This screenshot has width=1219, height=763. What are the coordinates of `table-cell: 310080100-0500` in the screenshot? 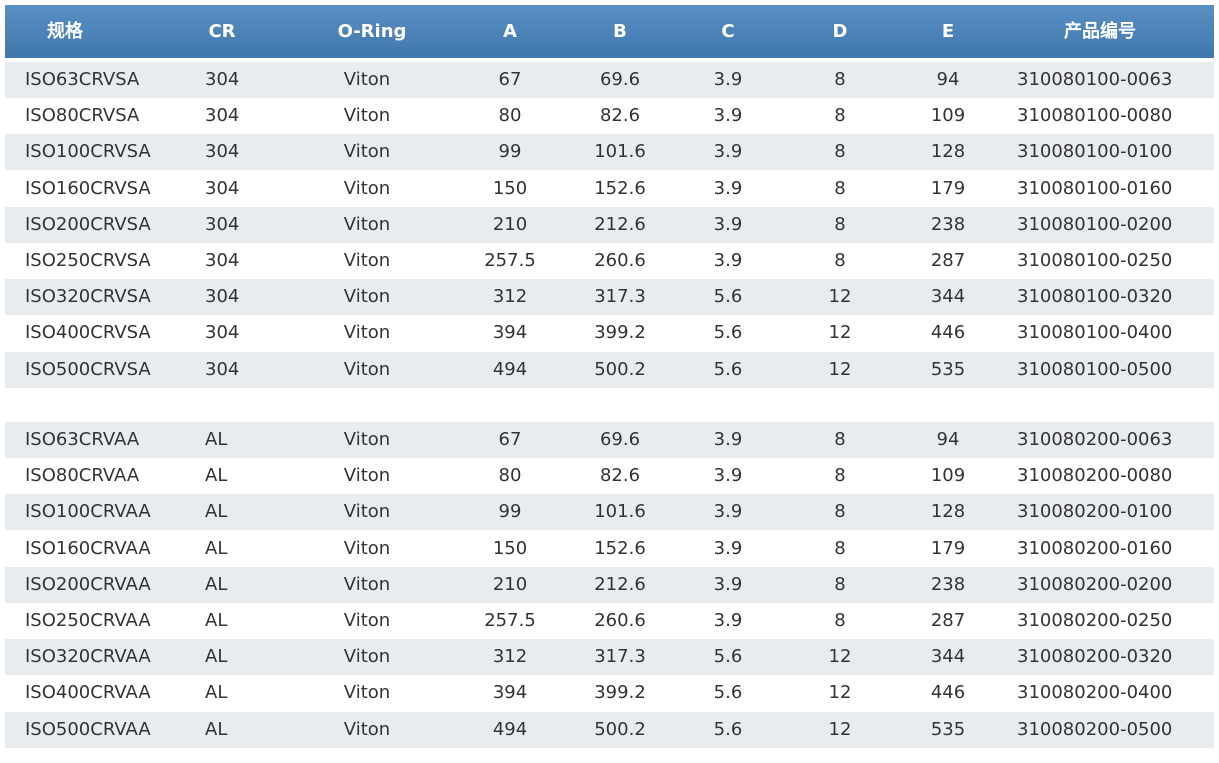 It's located at (1095, 369).